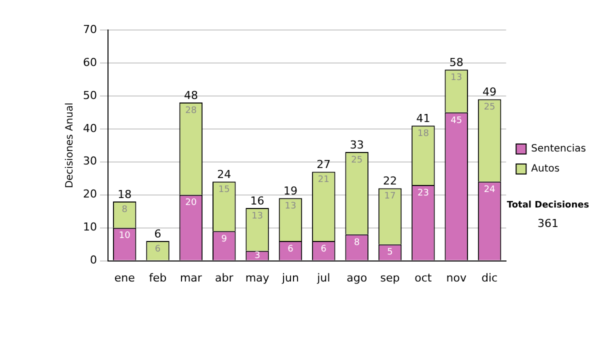  I want to click on text: Total Decisiones, so click(548, 205).